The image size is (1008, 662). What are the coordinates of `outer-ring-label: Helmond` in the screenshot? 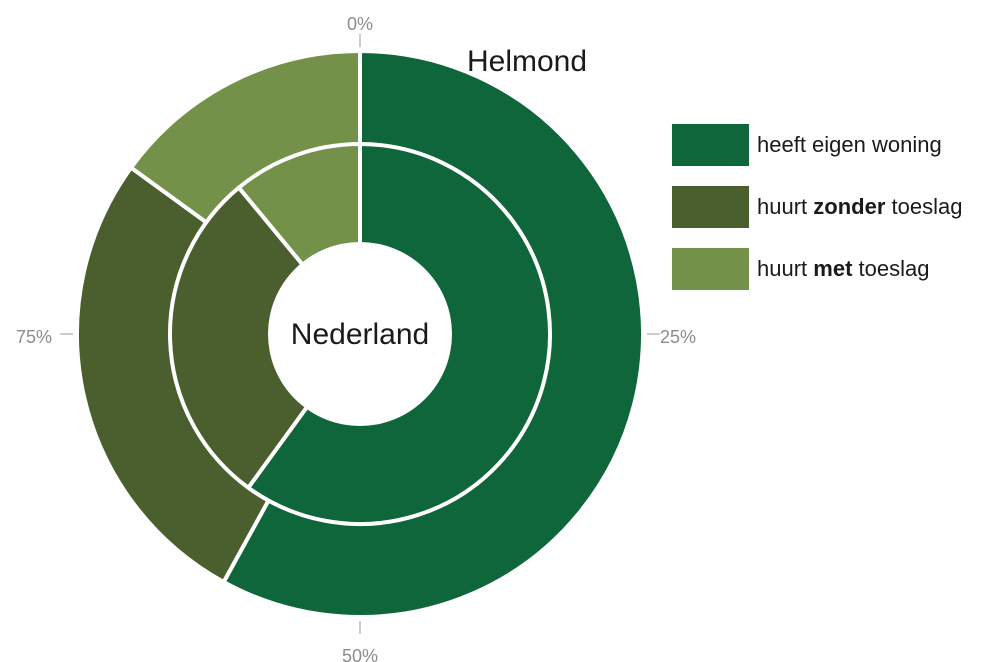 It's located at (527, 61).